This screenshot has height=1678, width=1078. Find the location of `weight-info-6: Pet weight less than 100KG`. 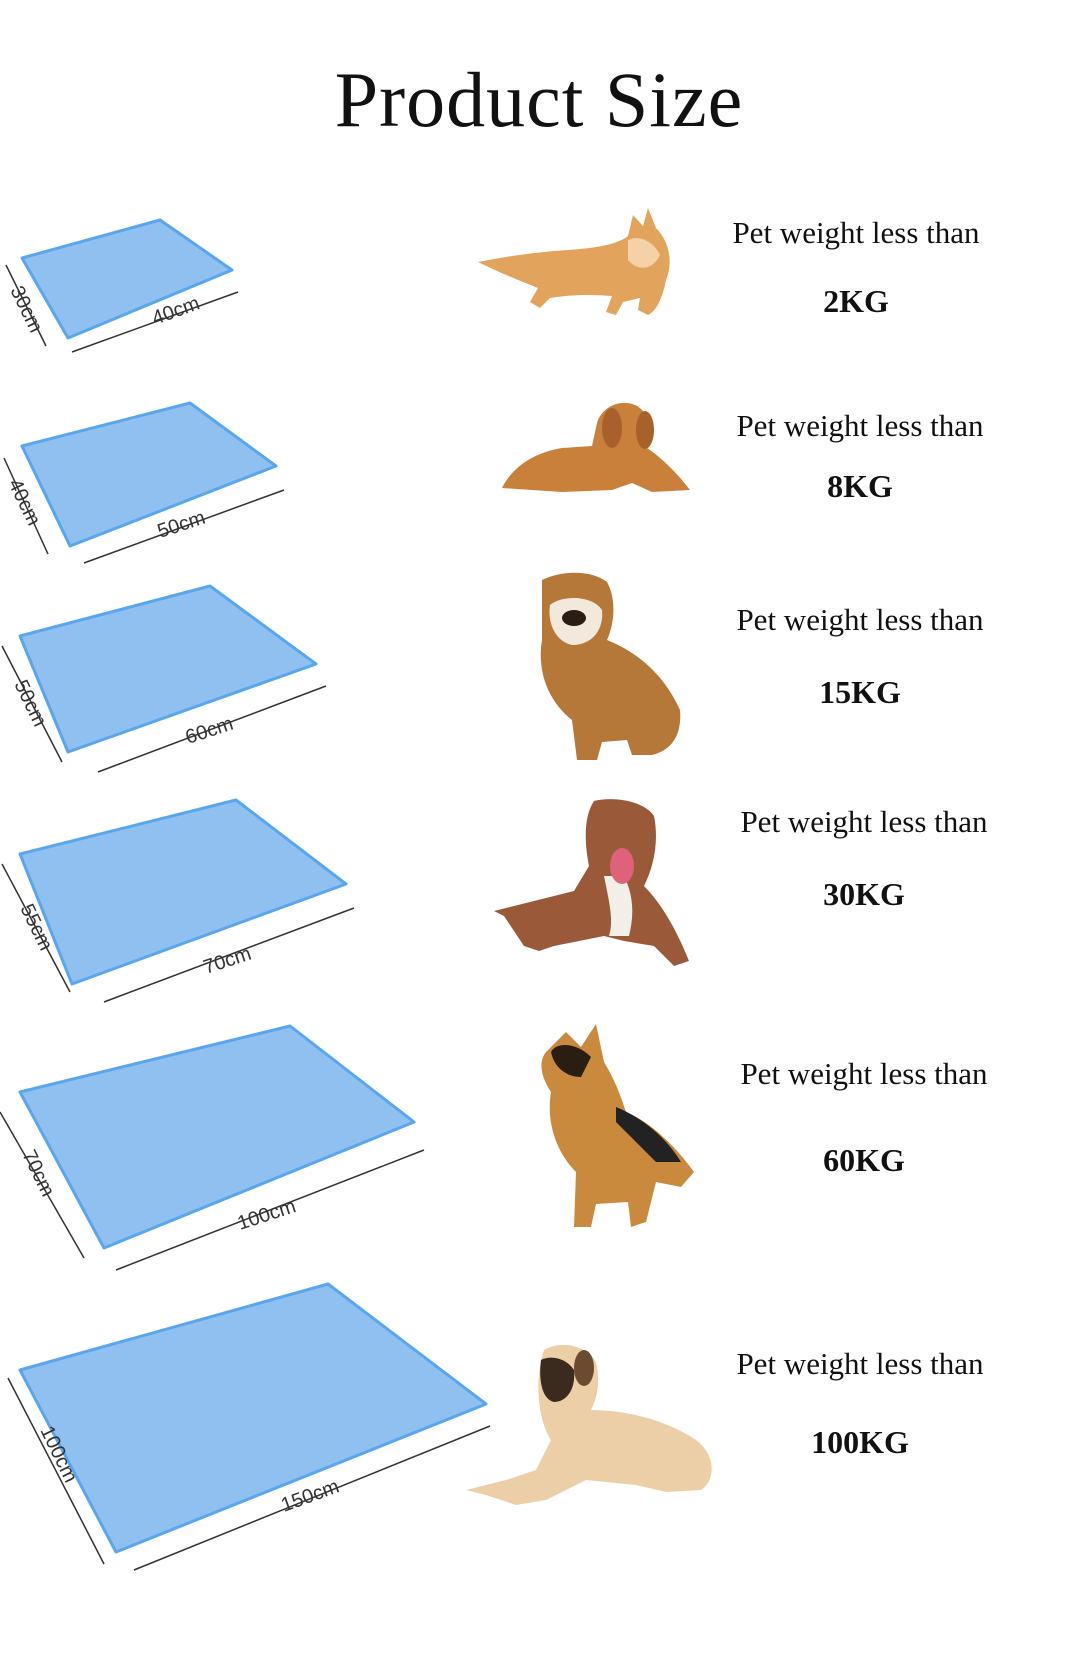

weight-info-6: Pet weight less than 100KG is located at coordinates (860, 1403).